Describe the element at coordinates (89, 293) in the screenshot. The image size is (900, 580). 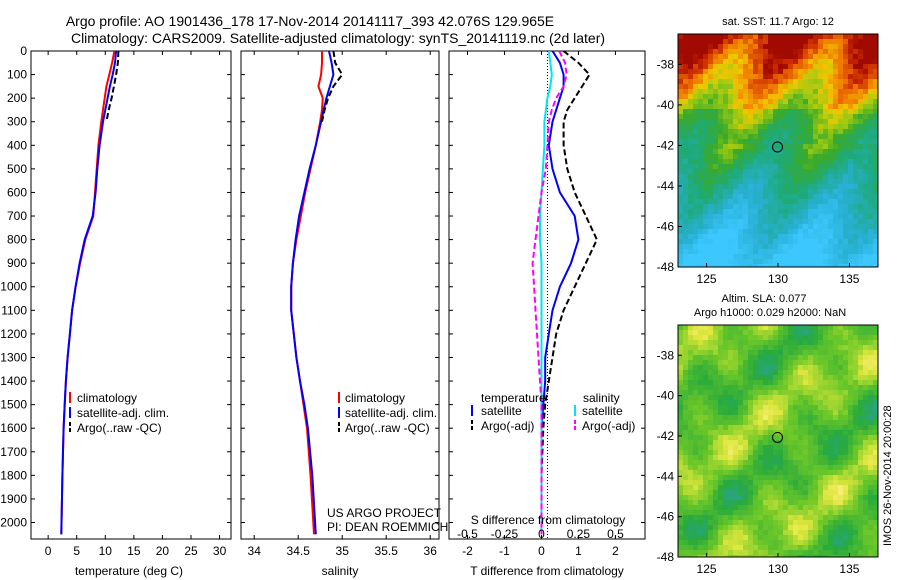
I see `temperature-satellite-line` at that location.